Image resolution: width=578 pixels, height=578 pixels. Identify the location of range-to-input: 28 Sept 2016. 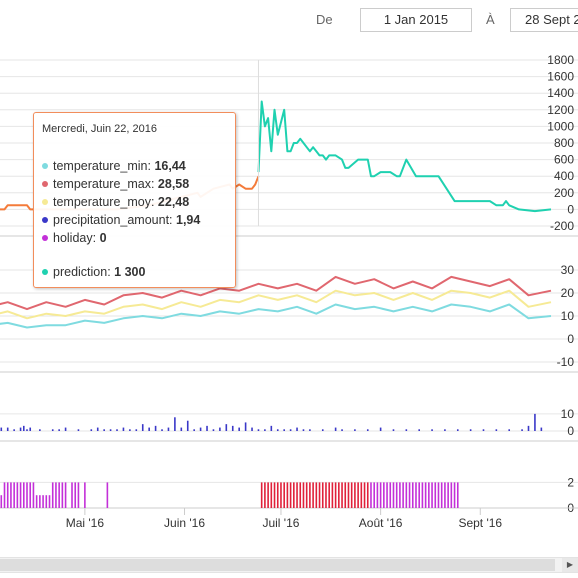
(544, 20).